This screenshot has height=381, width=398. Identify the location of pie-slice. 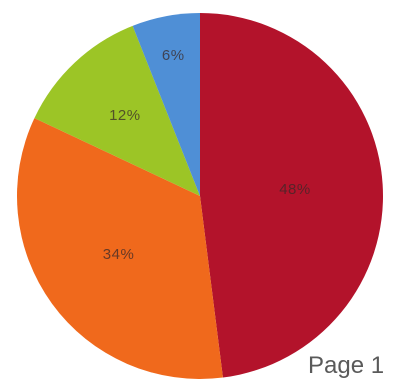
(166, 104).